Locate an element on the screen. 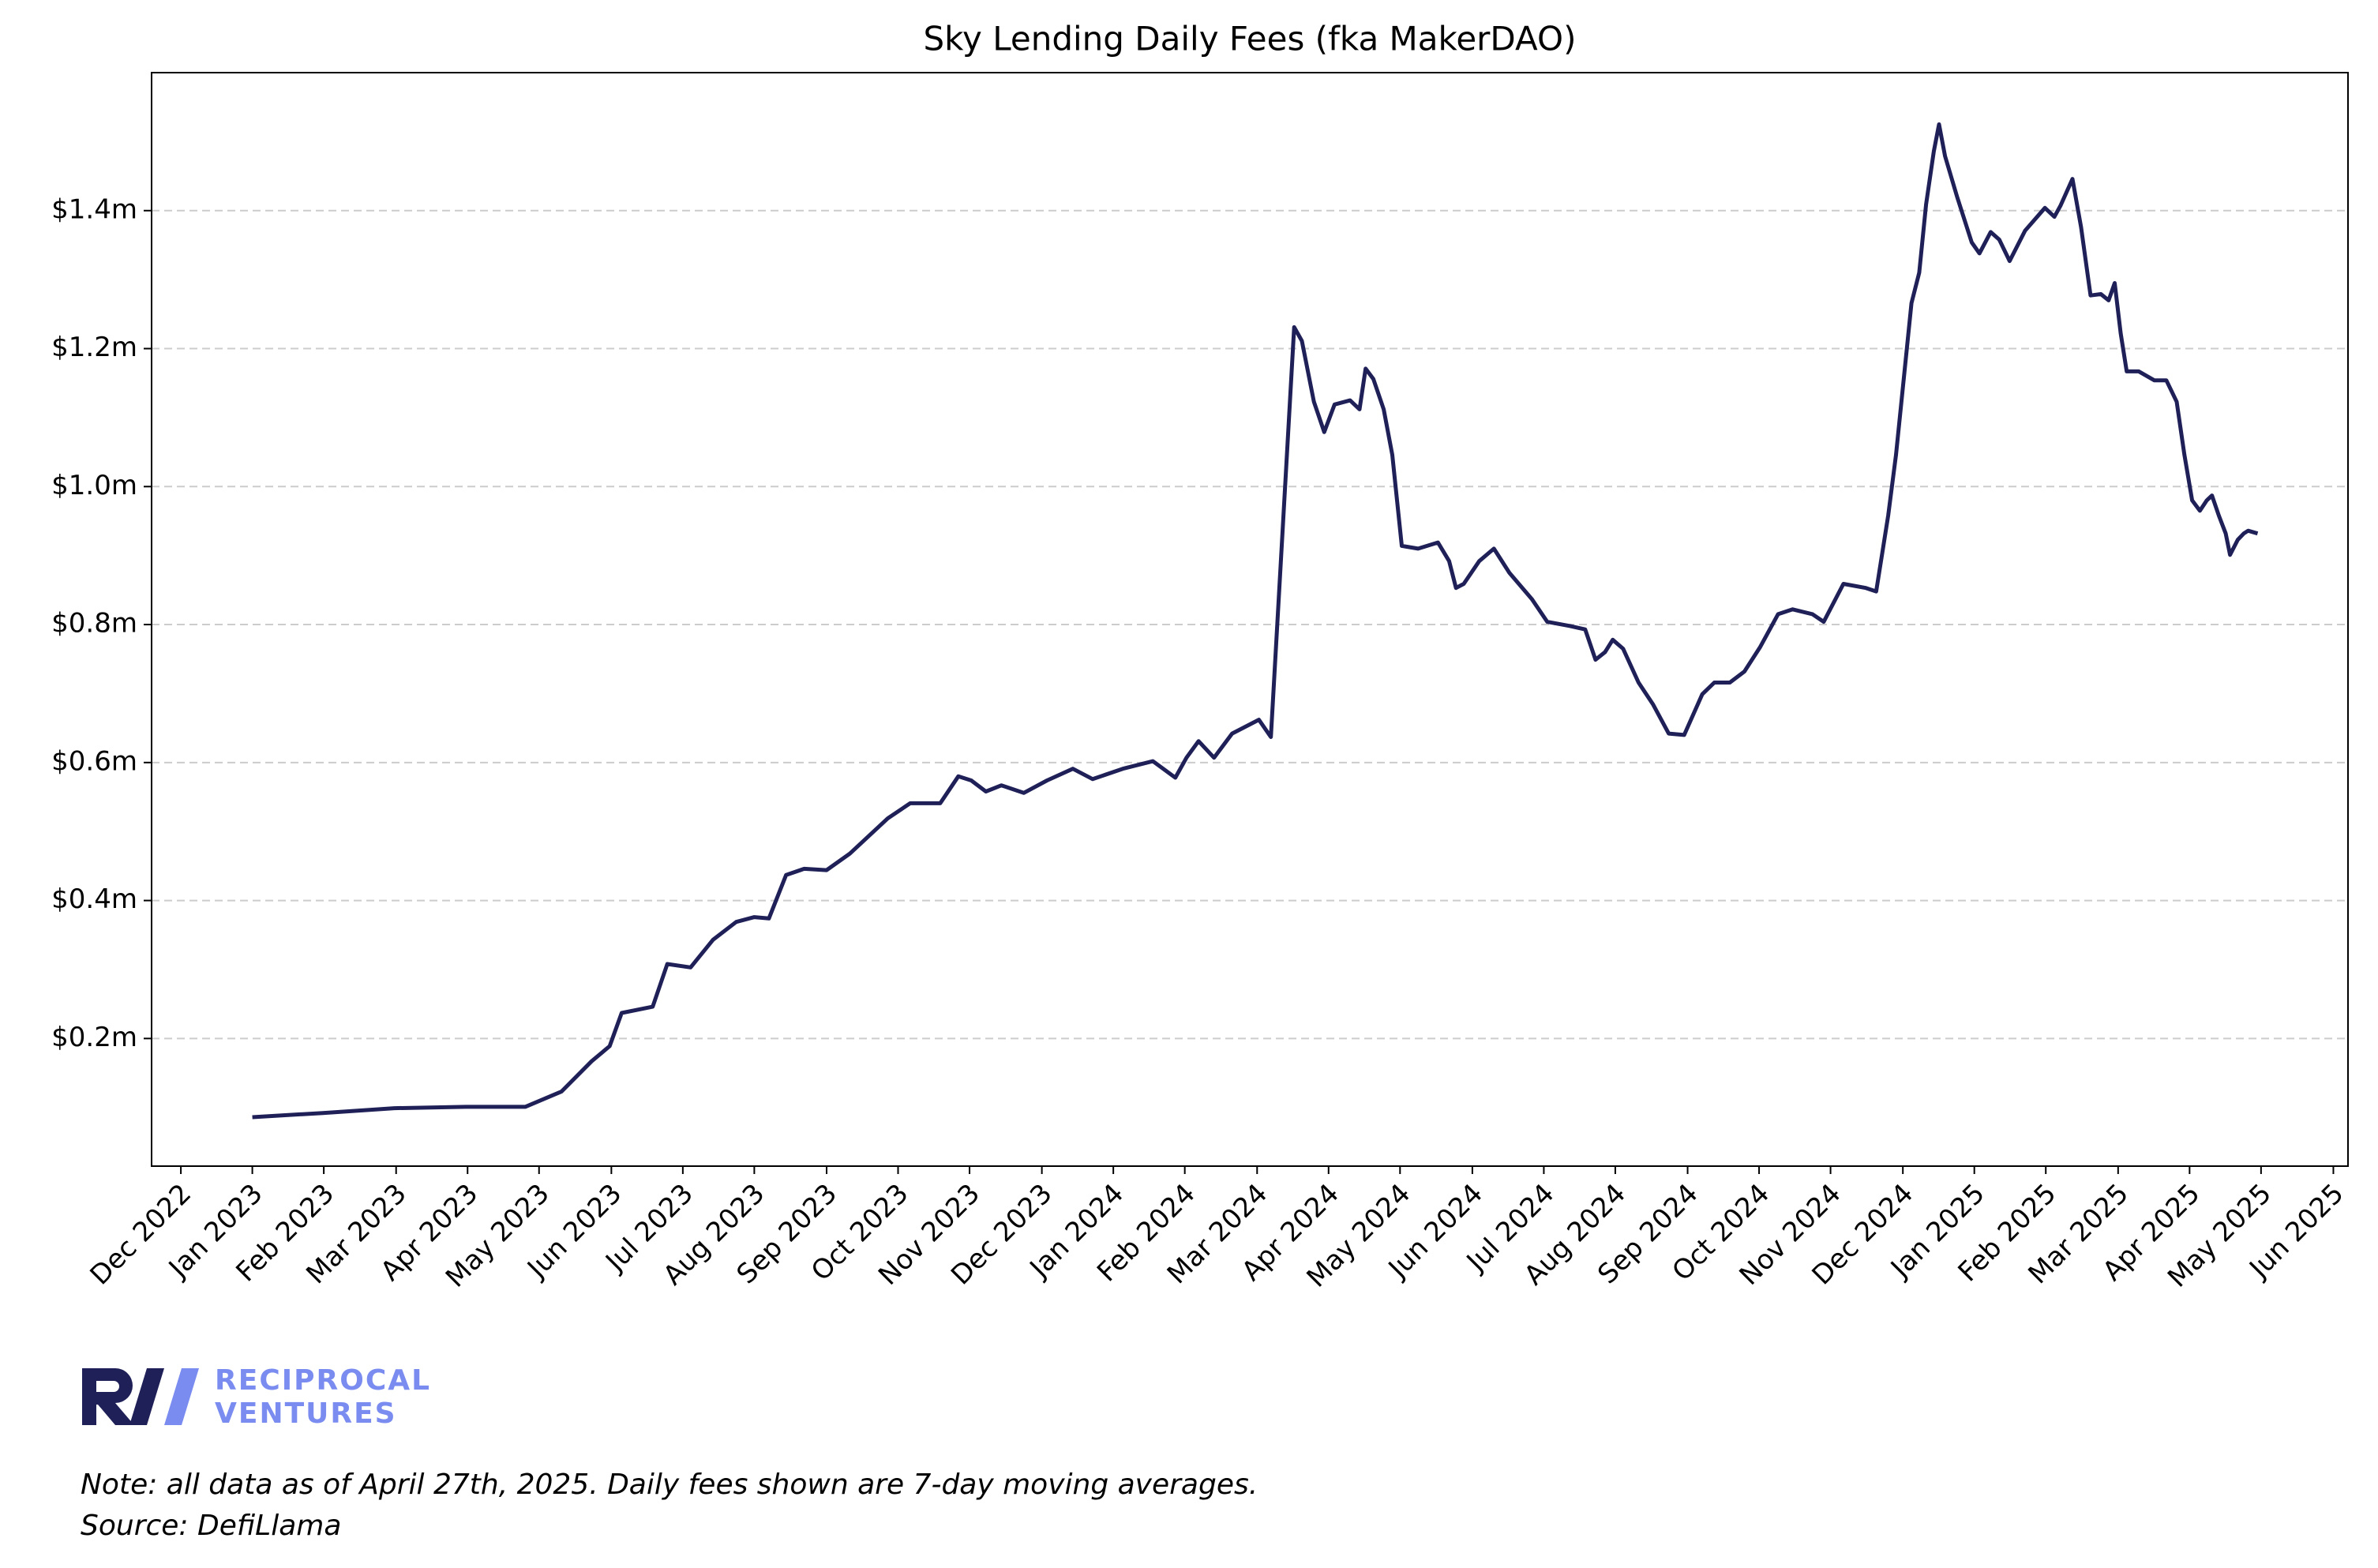  source: Source: DefiLlama is located at coordinates (211, 1526).